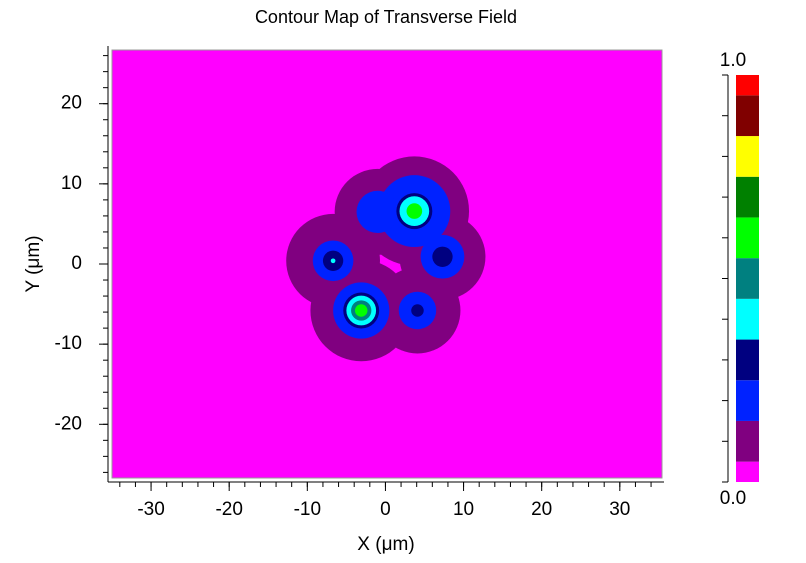  What do you see at coordinates (71, 103) in the screenshot?
I see `y-tick-label: 20` at bounding box center [71, 103].